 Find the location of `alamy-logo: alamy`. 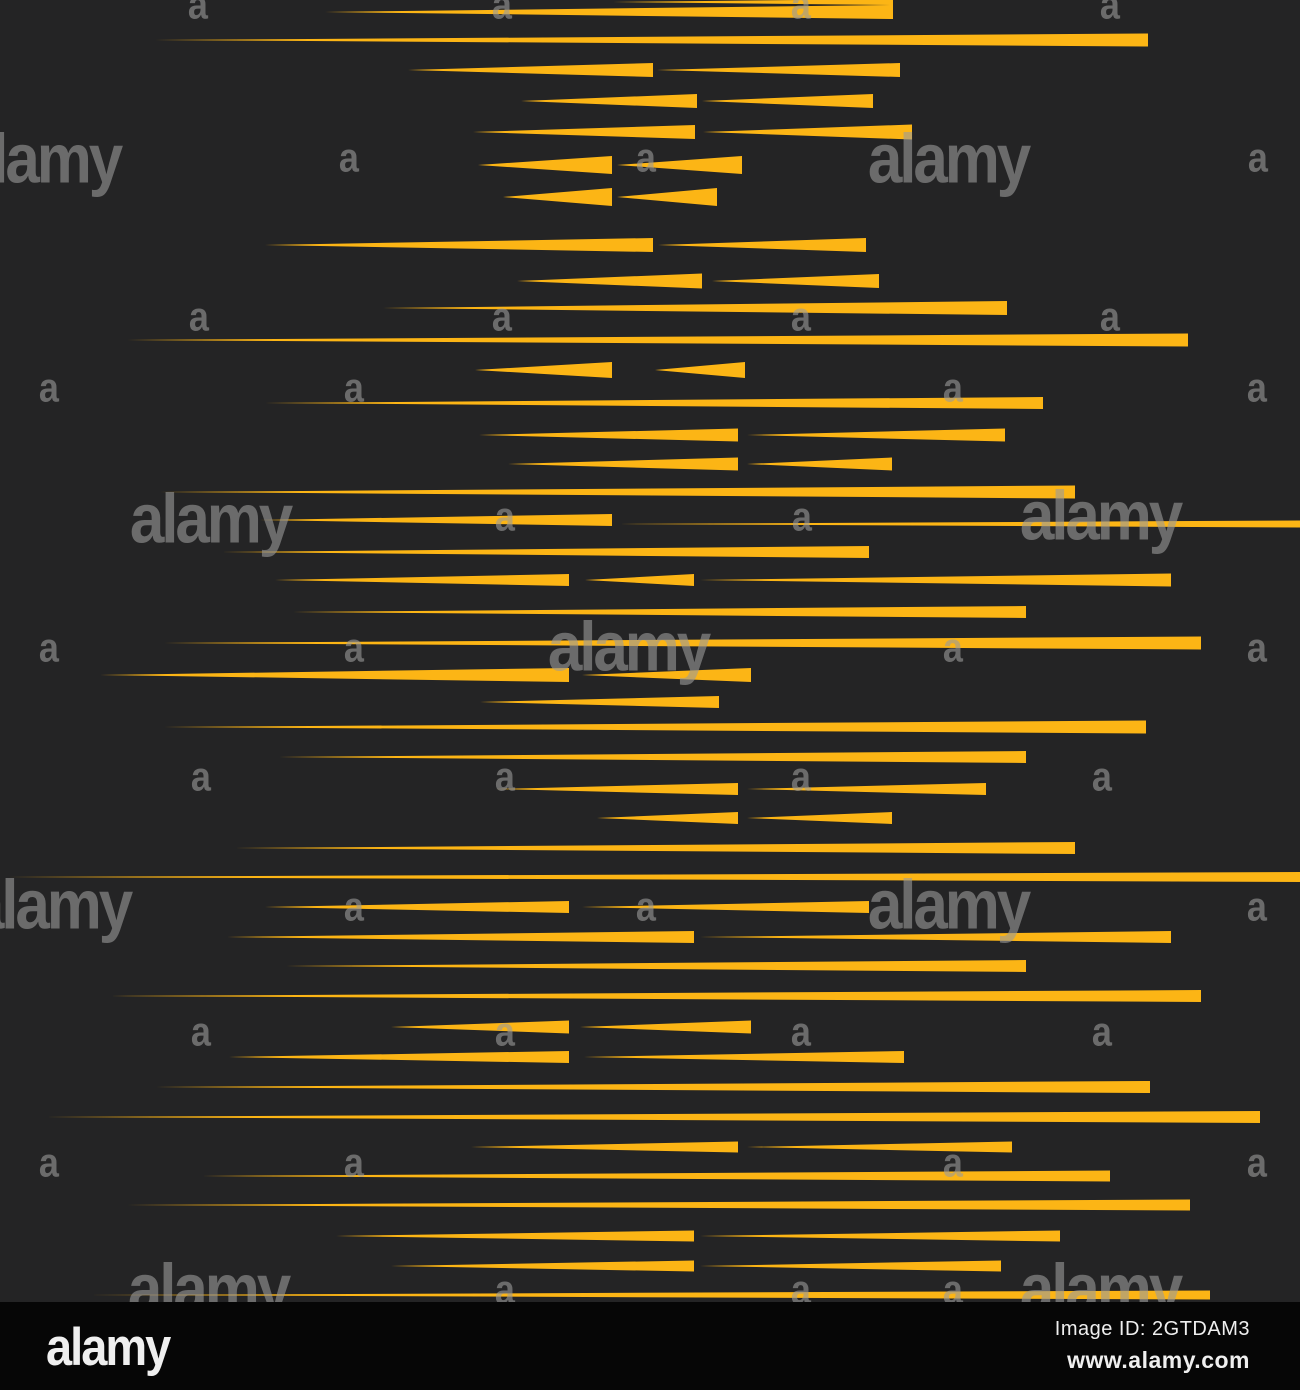

alamy-logo: alamy is located at coordinates (108, 1346).